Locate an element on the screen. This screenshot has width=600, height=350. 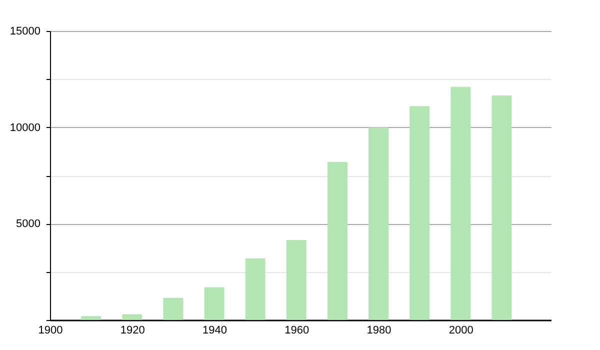
y-tick-label: 15000 is located at coordinates (25, 32).